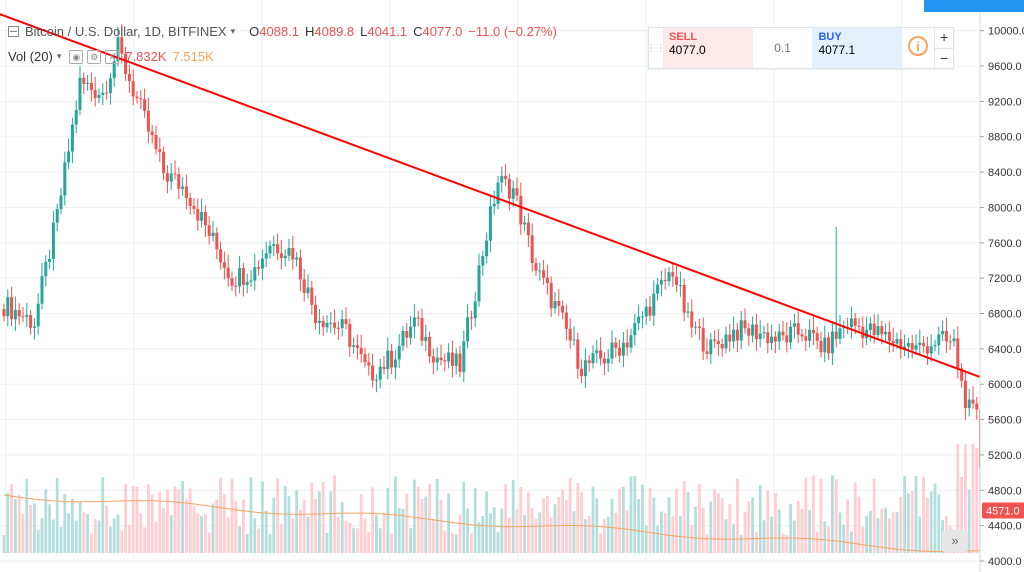  Describe the element at coordinates (13, 31) in the screenshot. I see `collapse-icon` at that location.